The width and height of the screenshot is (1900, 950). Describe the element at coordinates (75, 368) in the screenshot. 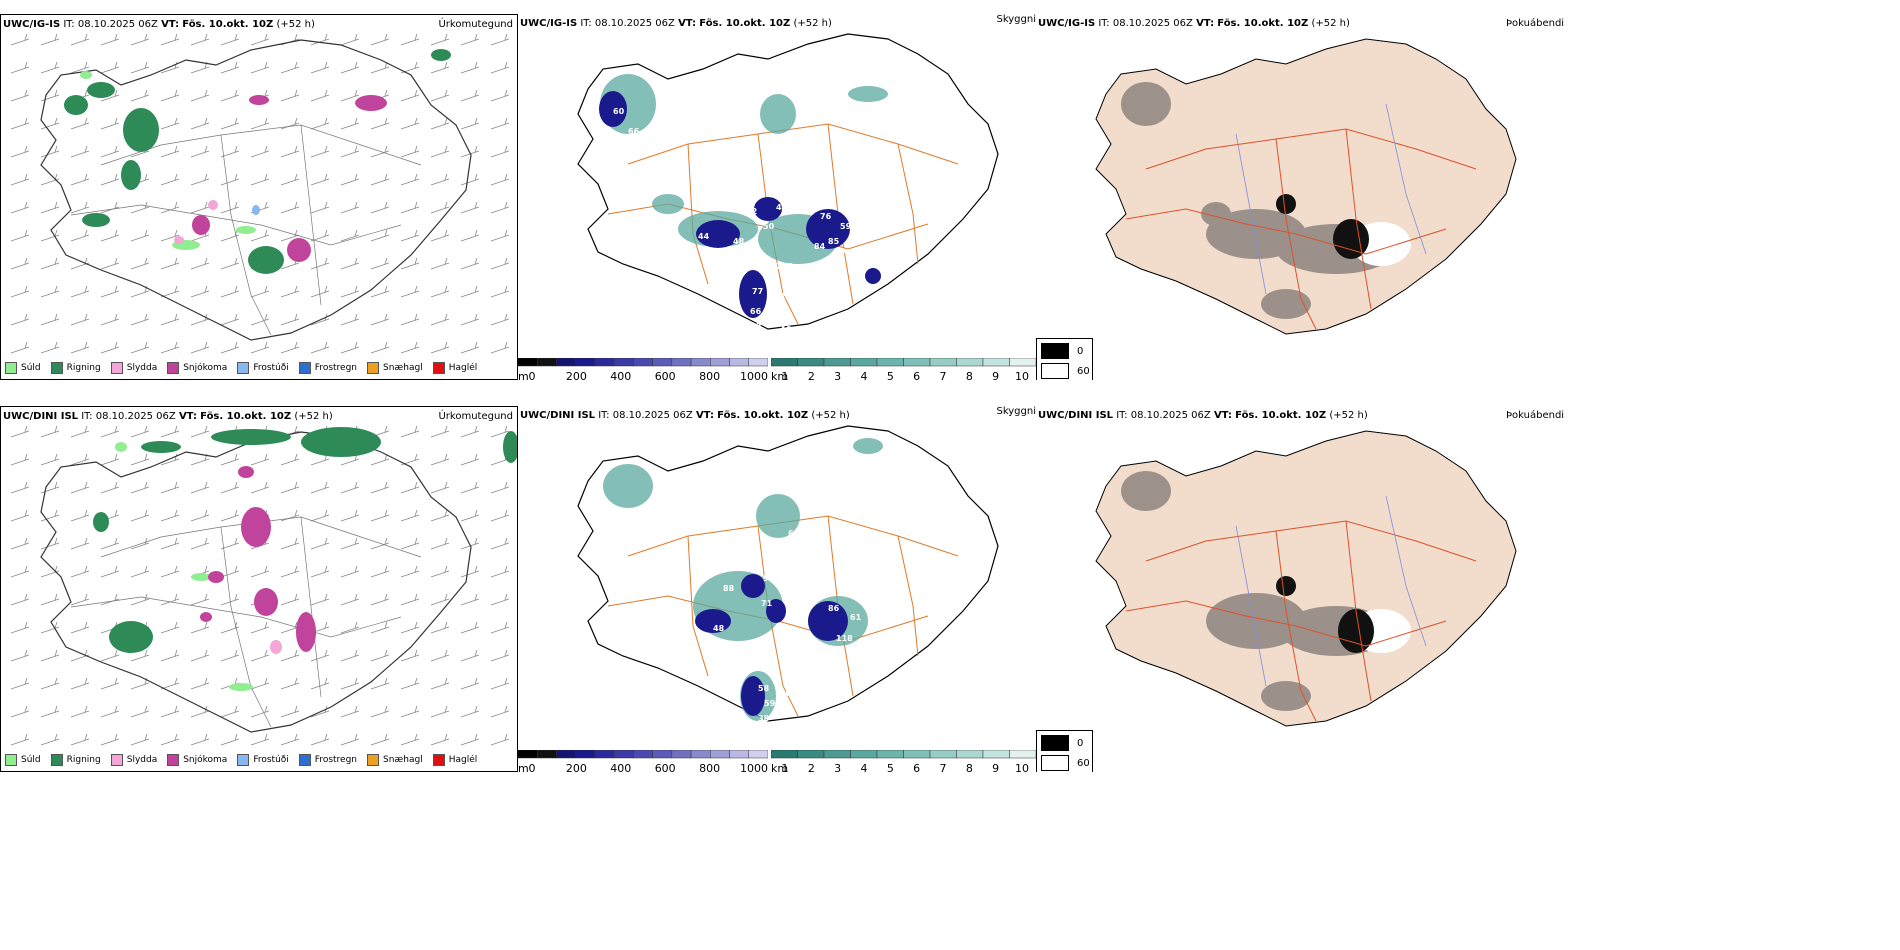

I see `legend-item: Rigning` at that location.